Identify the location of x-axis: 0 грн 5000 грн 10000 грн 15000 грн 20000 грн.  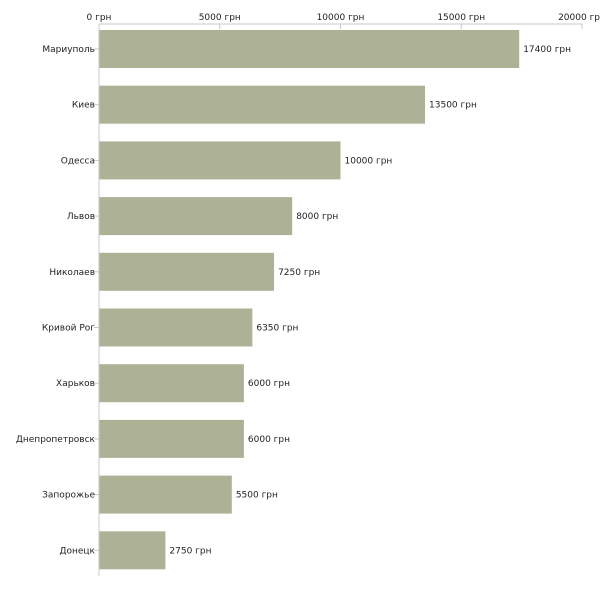
(343, 21).